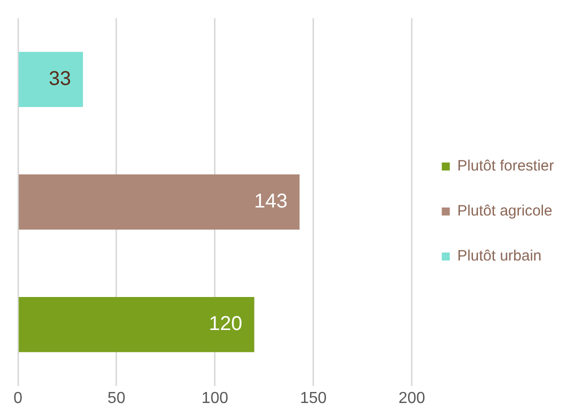 The height and width of the screenshot is (419, 576). I want to click on x-tick-label: 50, so click(117, 398).